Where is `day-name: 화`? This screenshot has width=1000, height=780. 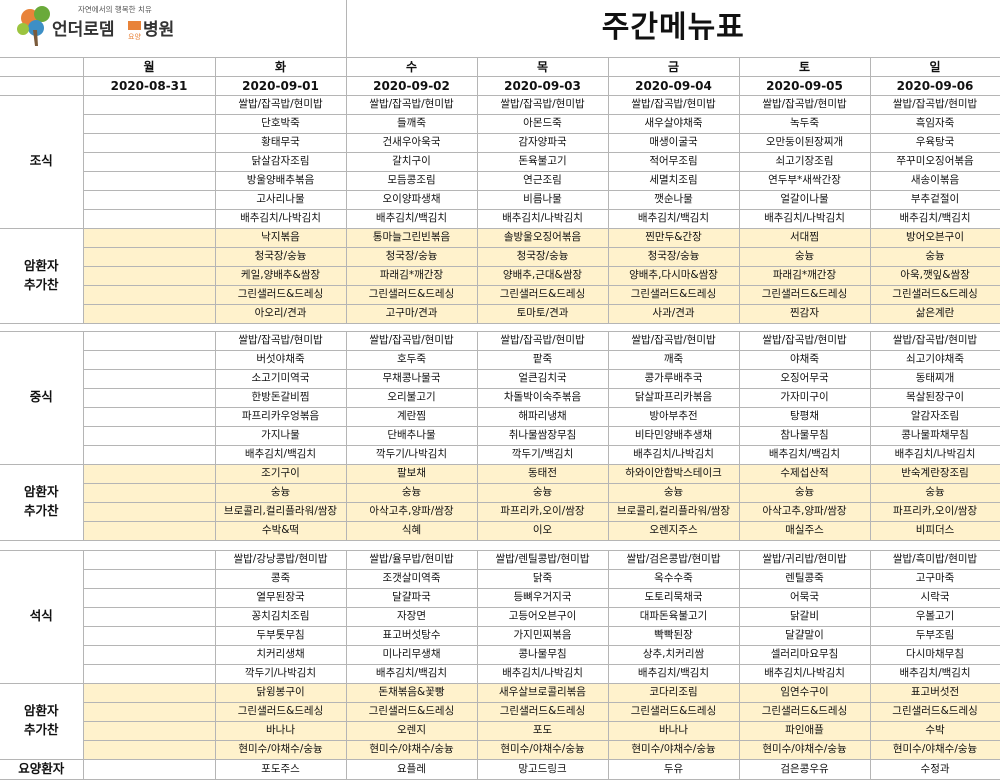 day-name: 화 is located at coordinates (280, 66).